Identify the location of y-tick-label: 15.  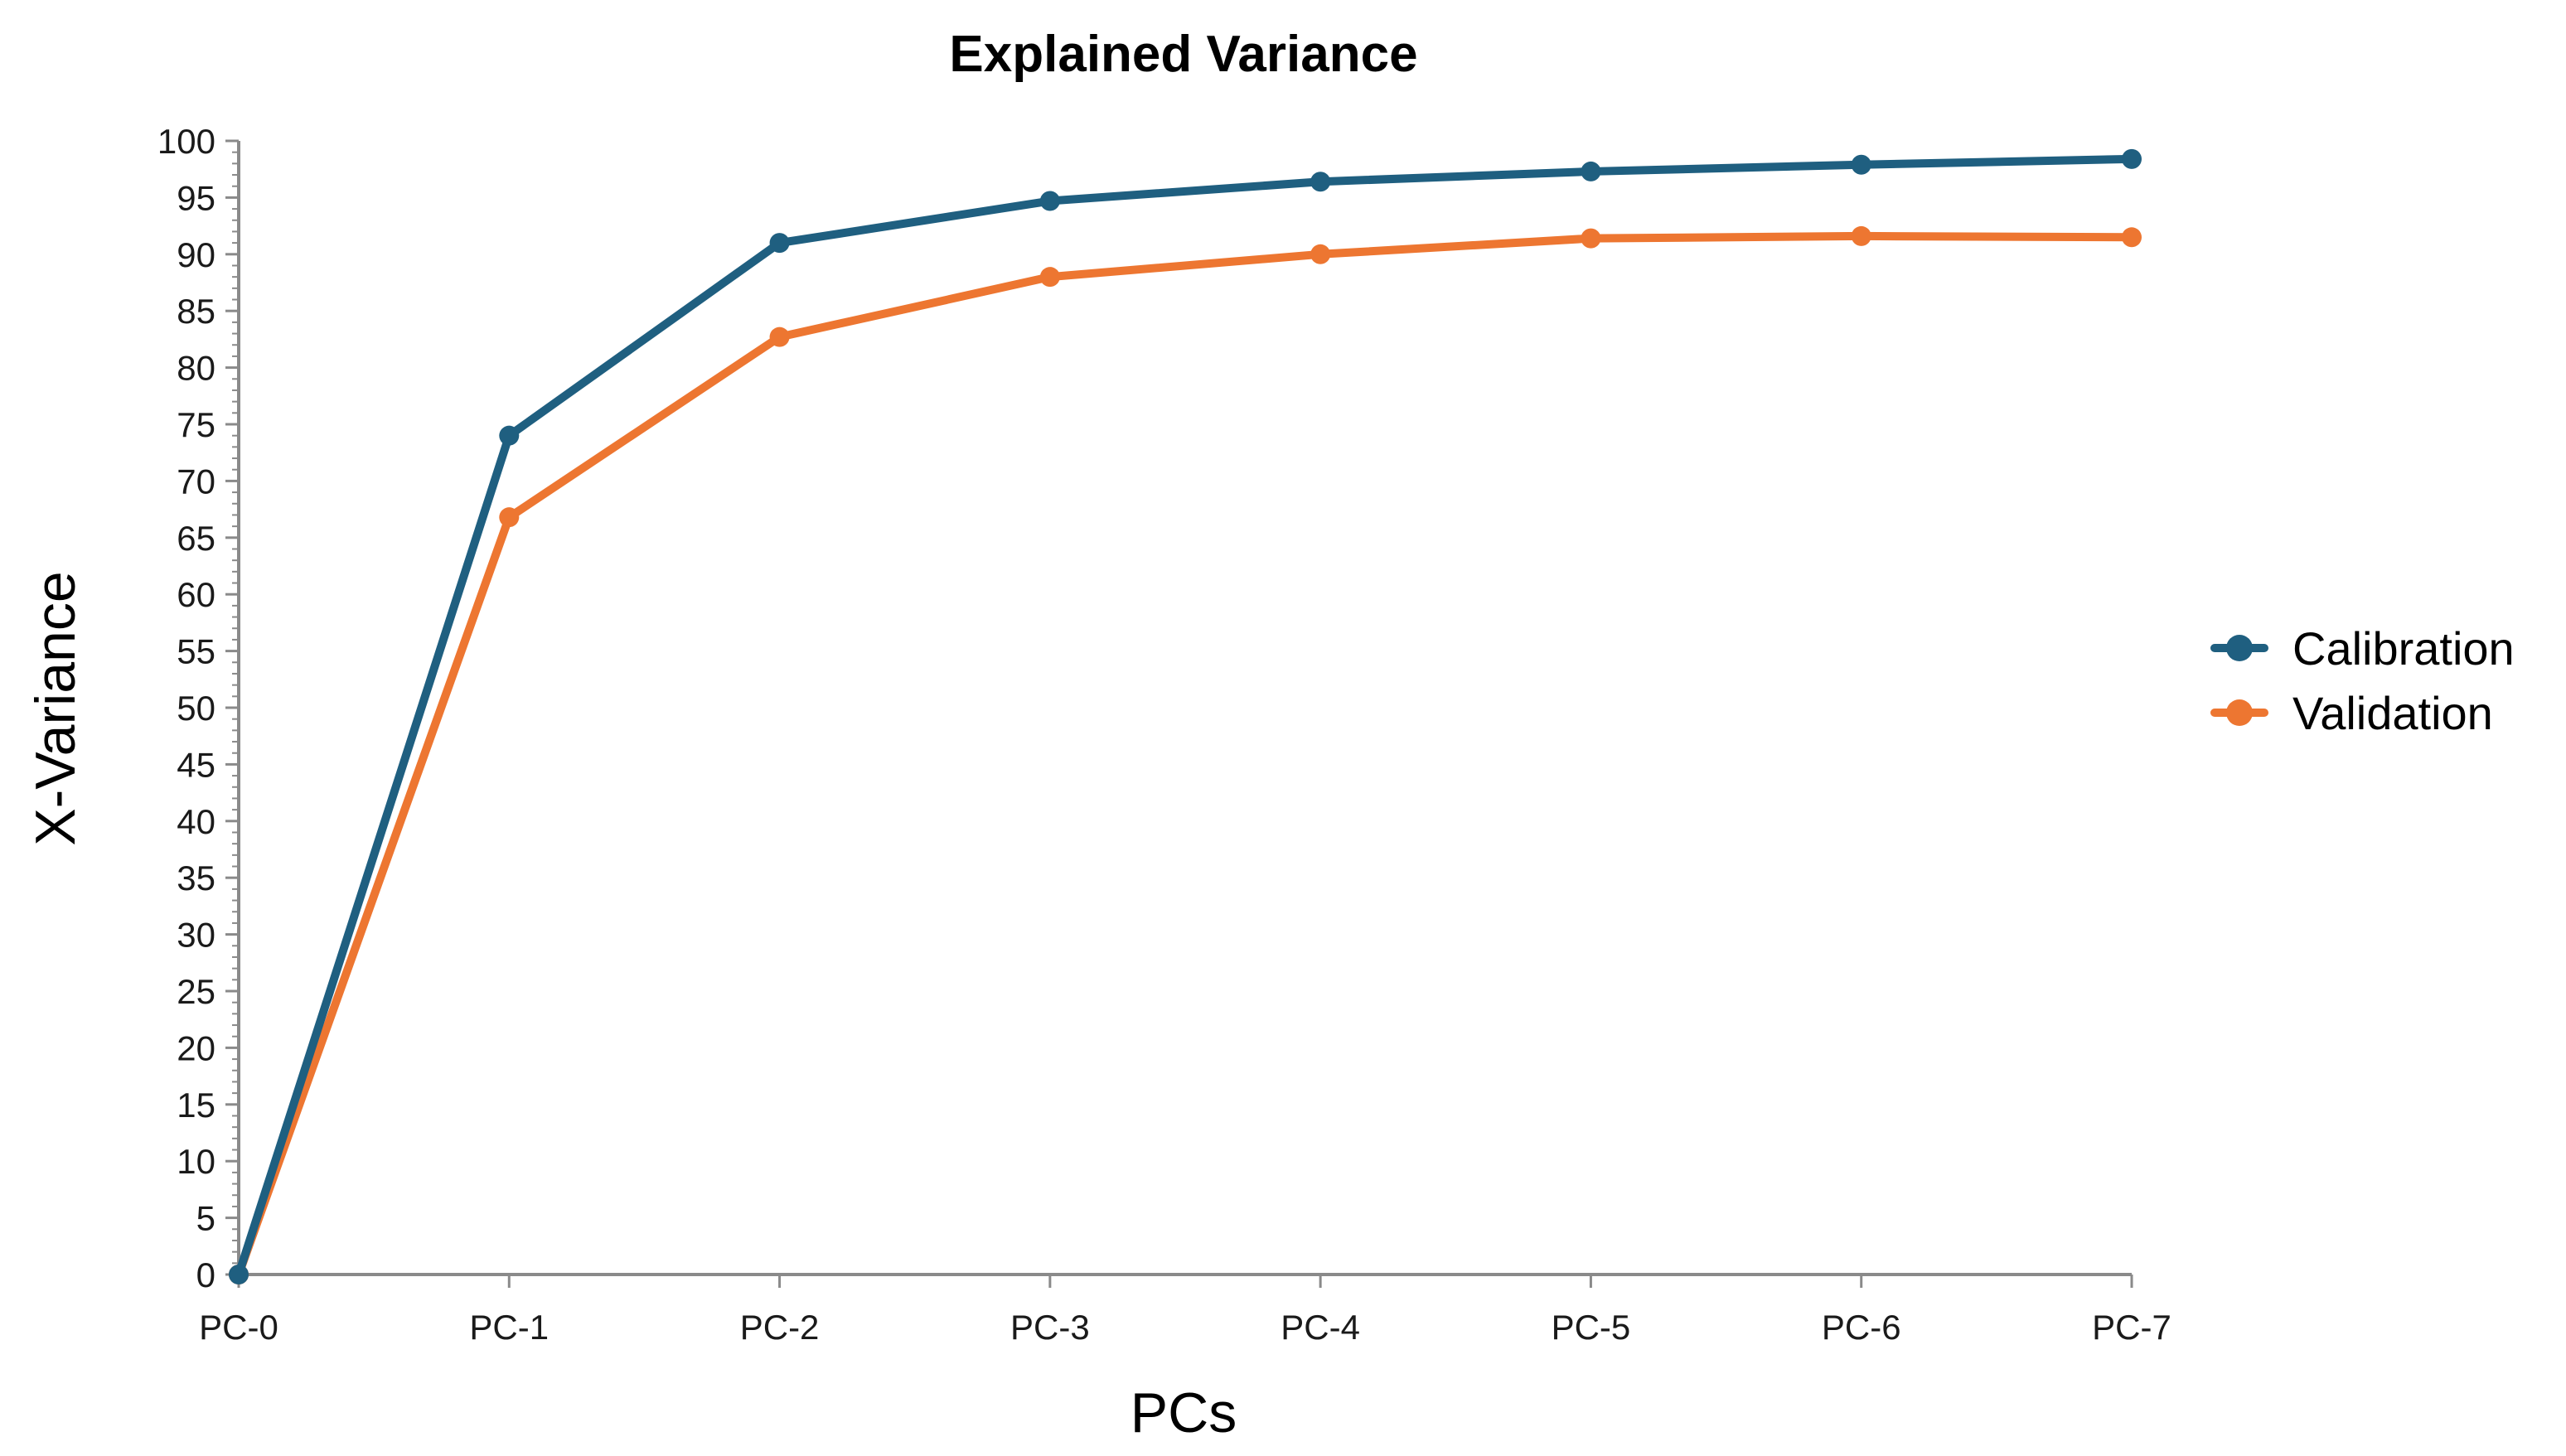
(196, 1105).